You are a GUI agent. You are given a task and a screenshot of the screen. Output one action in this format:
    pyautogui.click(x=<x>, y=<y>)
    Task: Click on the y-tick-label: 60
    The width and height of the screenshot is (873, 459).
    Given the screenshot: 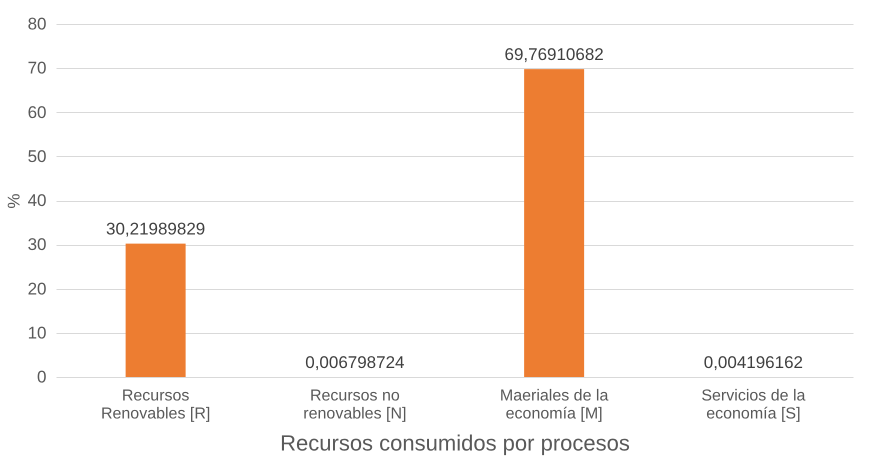 What is the action you would take?
    pyautogui.click(x=37, y=112)
    